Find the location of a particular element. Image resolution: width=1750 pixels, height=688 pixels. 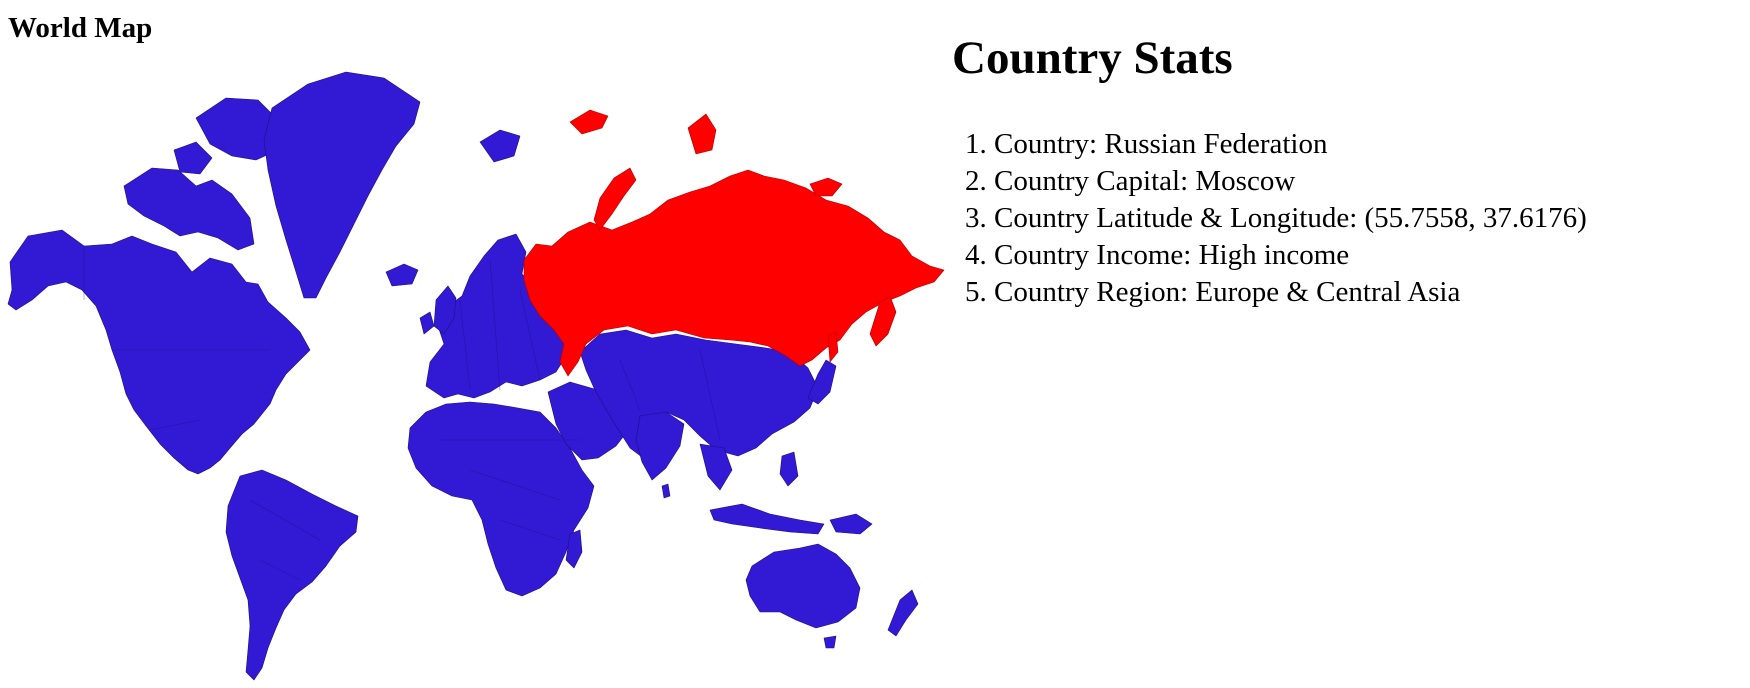

stat-capital: Country Capital: Moscow is located at coordinates (1363, 181).